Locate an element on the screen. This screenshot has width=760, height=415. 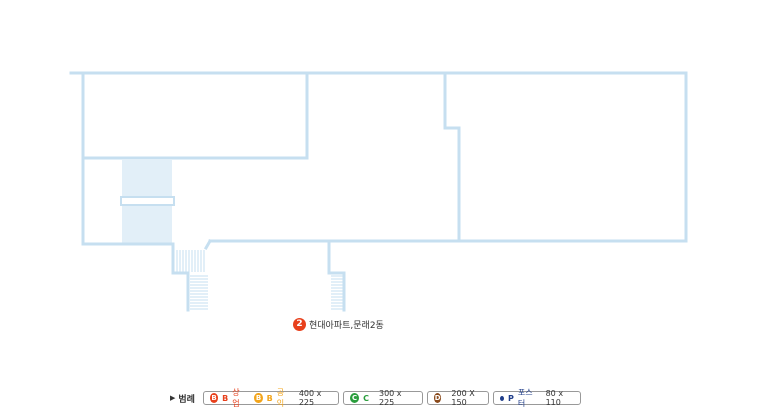
legend-letter-b-public: B is located at coordinates (269, 398).